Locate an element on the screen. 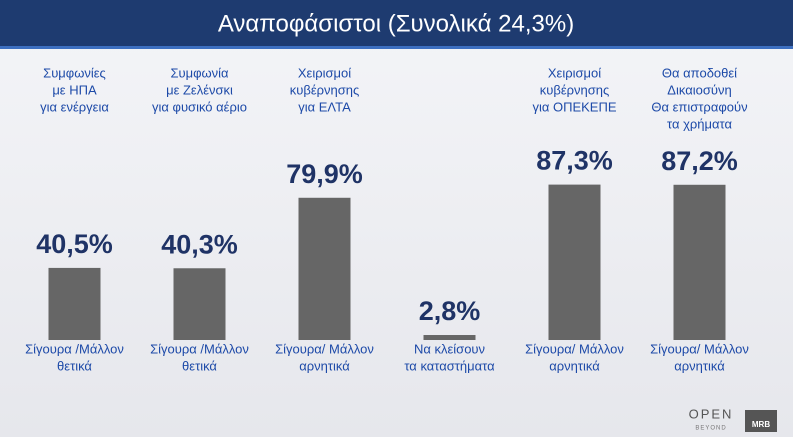 This screenshot has height=437, width=793. category-label: Θα επιστραφούν is located at coordinates (699, 106).